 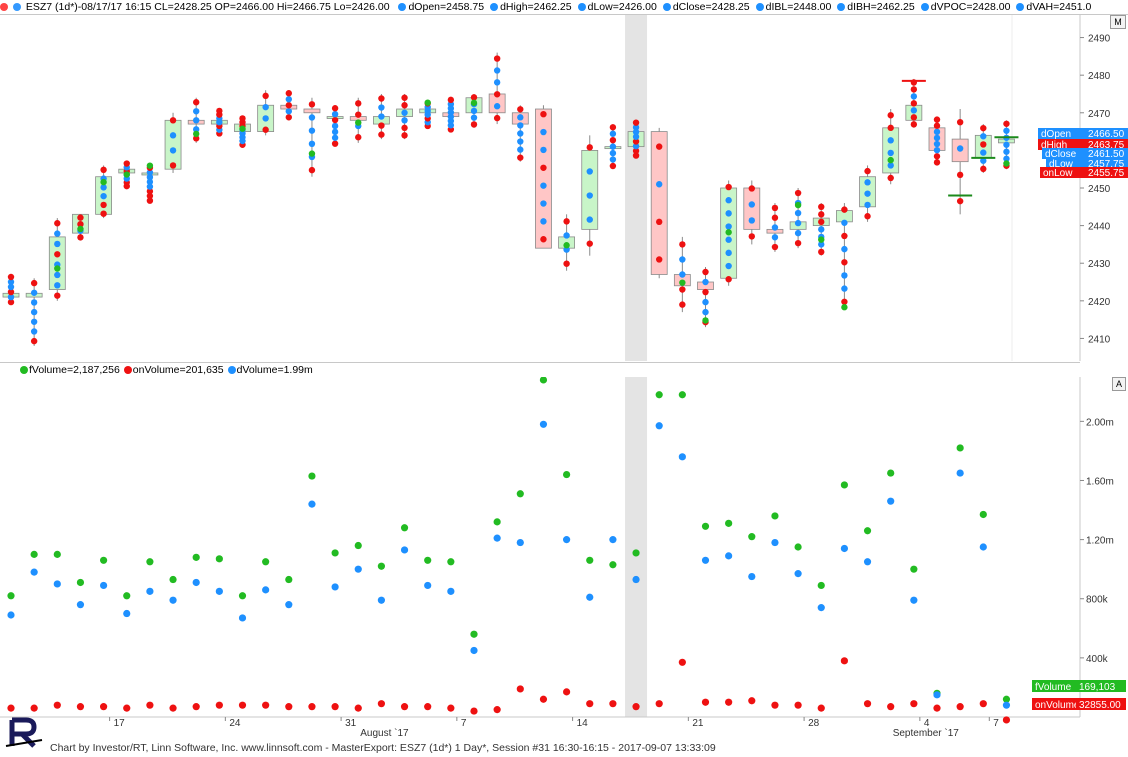 What do you see at coordinates (1118, 22) in the screenshot?
I see `maximize-button: M` at bounding box center [1118, 22].